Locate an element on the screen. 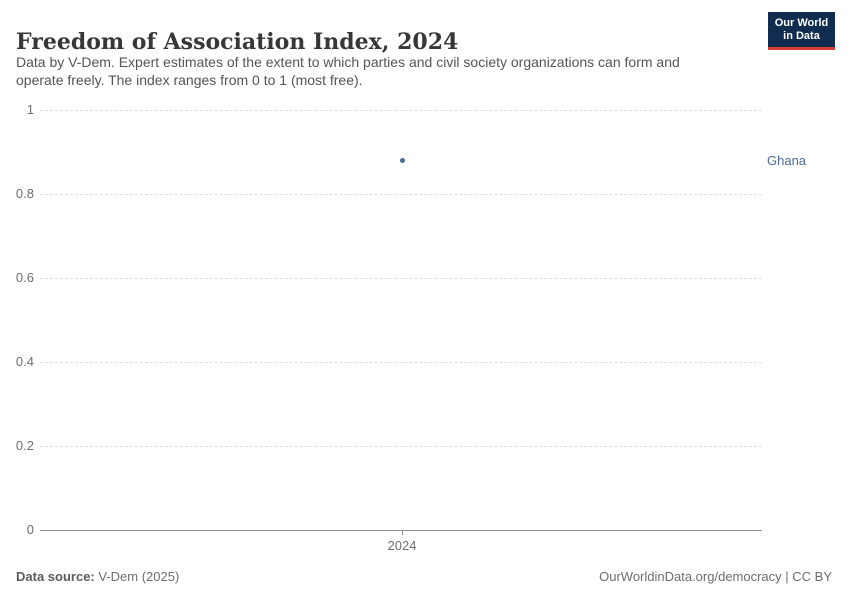 The height and width of the screenshot is (600, 850). owid-logo-line2: in Data is located at coordinates (801, 35).